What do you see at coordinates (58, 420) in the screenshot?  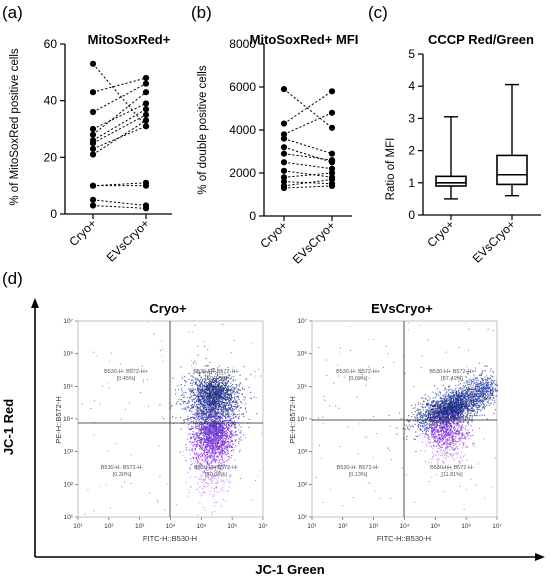 I see `cyto-cryo-ylabel: PE-H::B572-H` at bounding box center [58, 420].